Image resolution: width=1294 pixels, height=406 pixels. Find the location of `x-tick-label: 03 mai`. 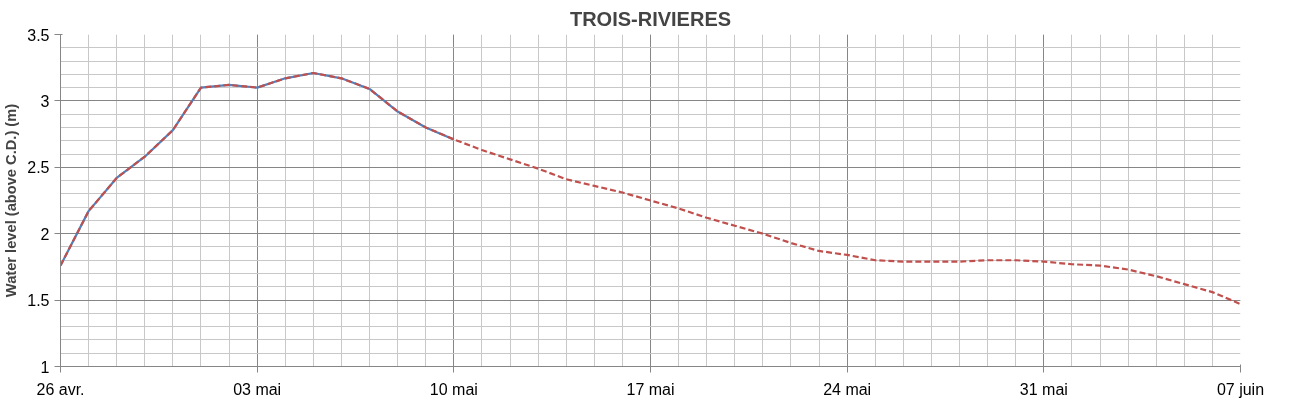

x-tick-label: 03 mai is located at coordinates (257, 389).